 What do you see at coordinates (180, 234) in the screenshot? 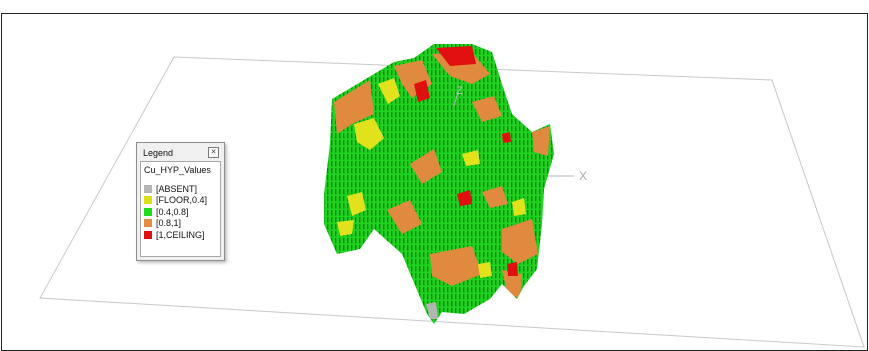
I see `legend-item-label: [1,CEILING]` at bounding box center [180, 234].